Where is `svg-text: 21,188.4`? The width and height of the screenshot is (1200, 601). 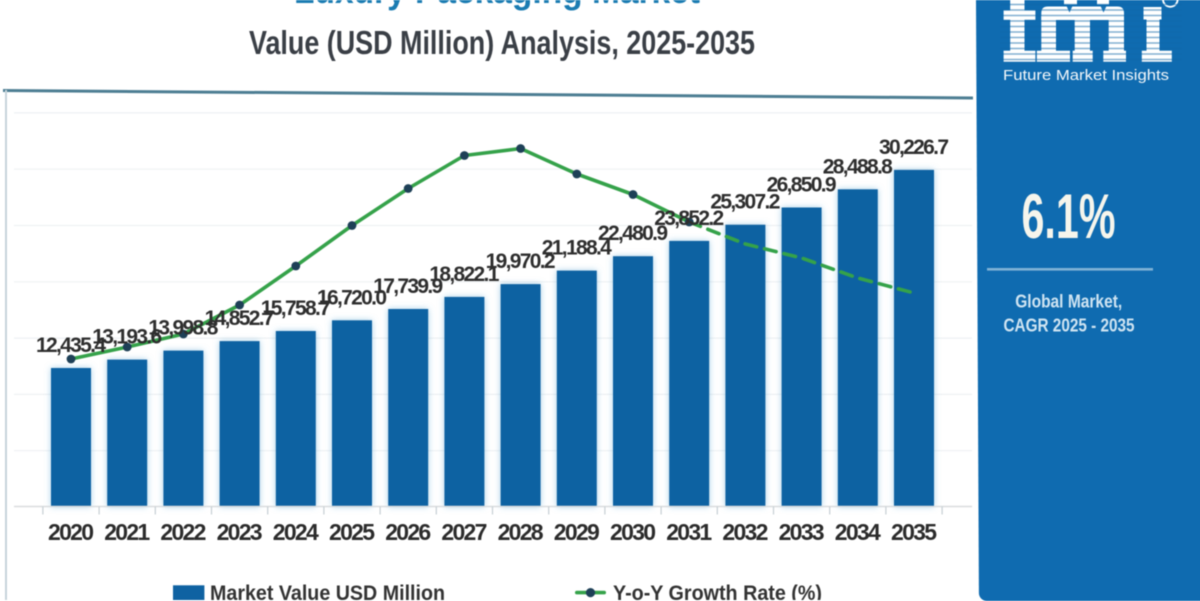
svg-text: 21,188.4 is located at coordinates (577, 248).